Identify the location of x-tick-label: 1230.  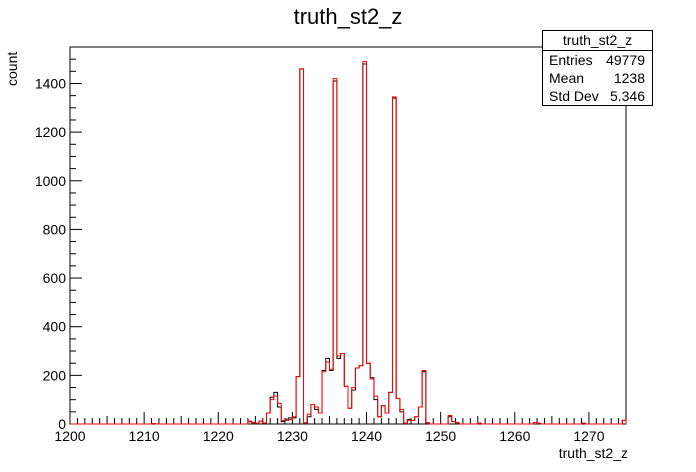
(292, 436).